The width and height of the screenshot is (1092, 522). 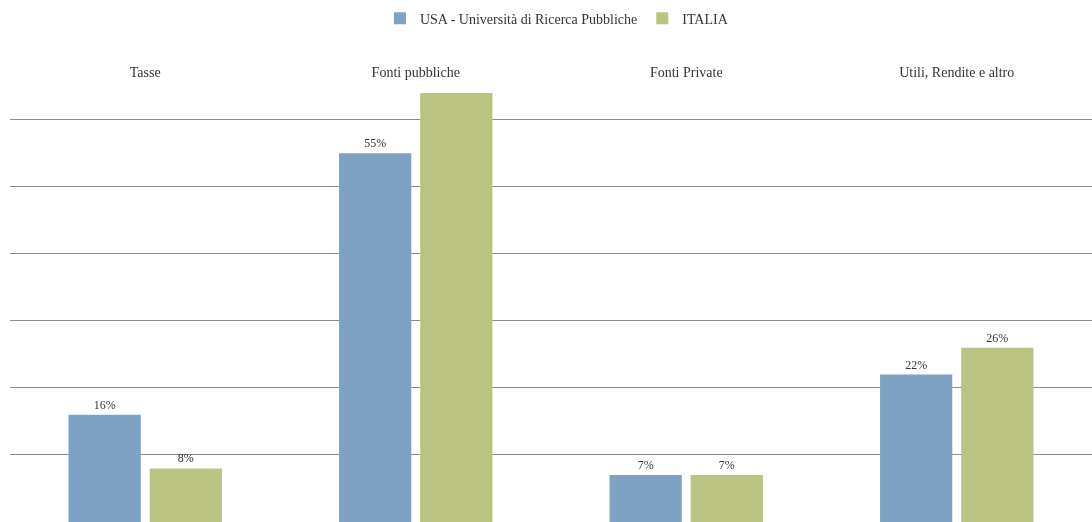 I want to click on data-label: 55%, so click(x=375, y=143).